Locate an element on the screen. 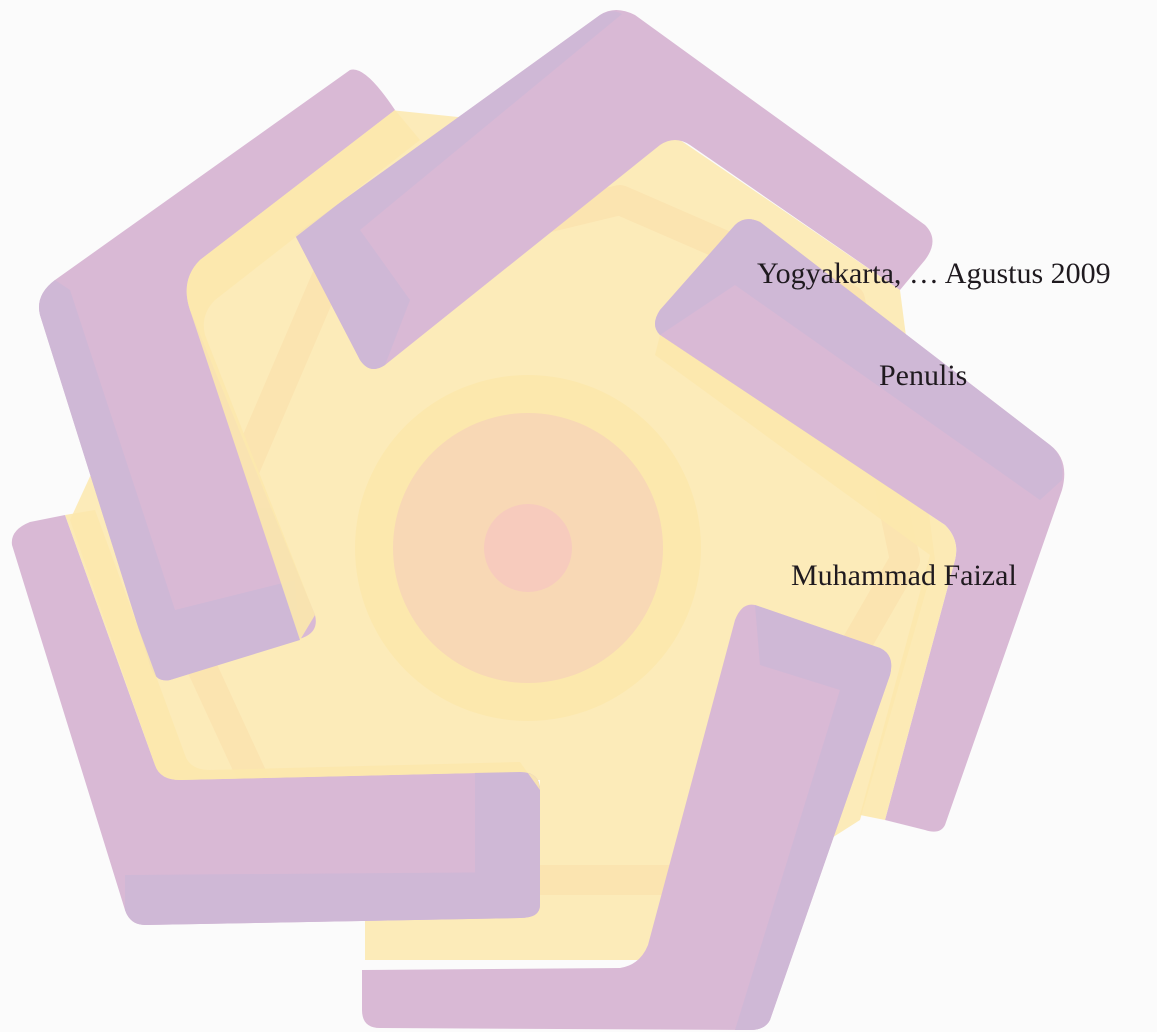 This screenshot has width=1157, height=1032. signature-role: Penulis is located at coordinates (923, 375).